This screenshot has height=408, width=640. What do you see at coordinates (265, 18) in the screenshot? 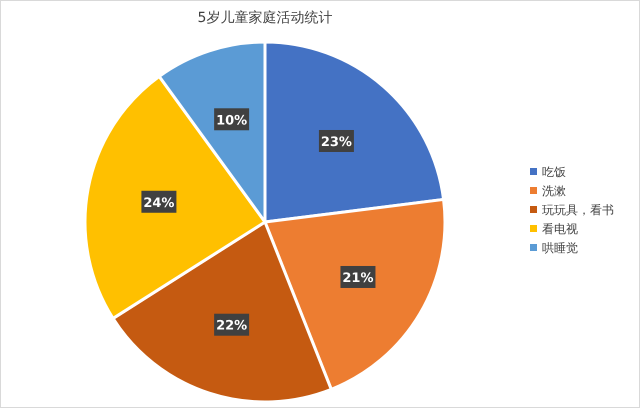
I see `chart-title: 5岁儿童家庭活动统计` at bounding box center [265, 18].